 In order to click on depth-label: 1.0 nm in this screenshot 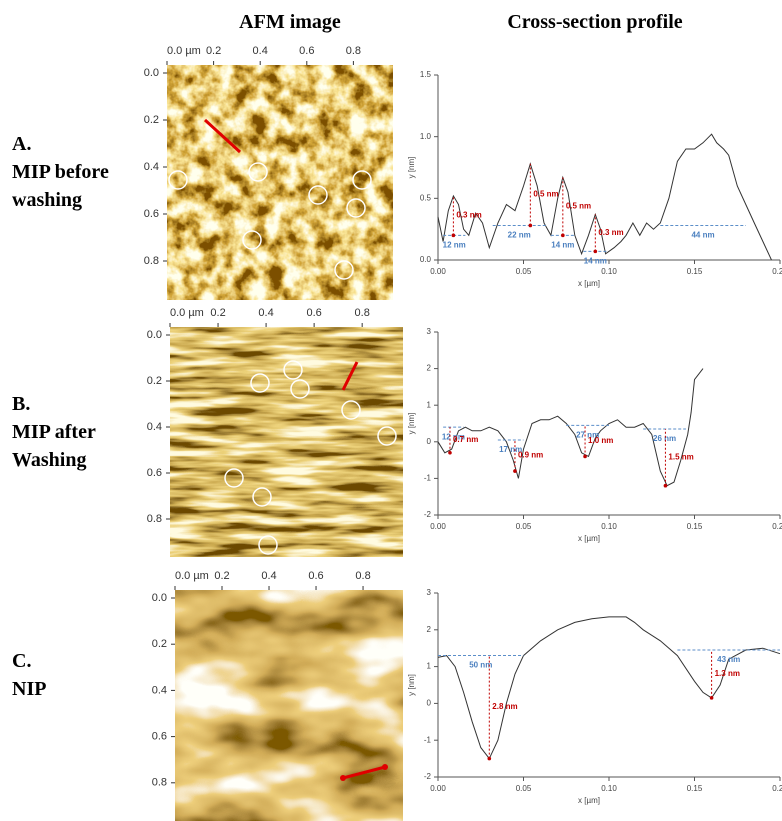, I will do `click(600, 440)`.